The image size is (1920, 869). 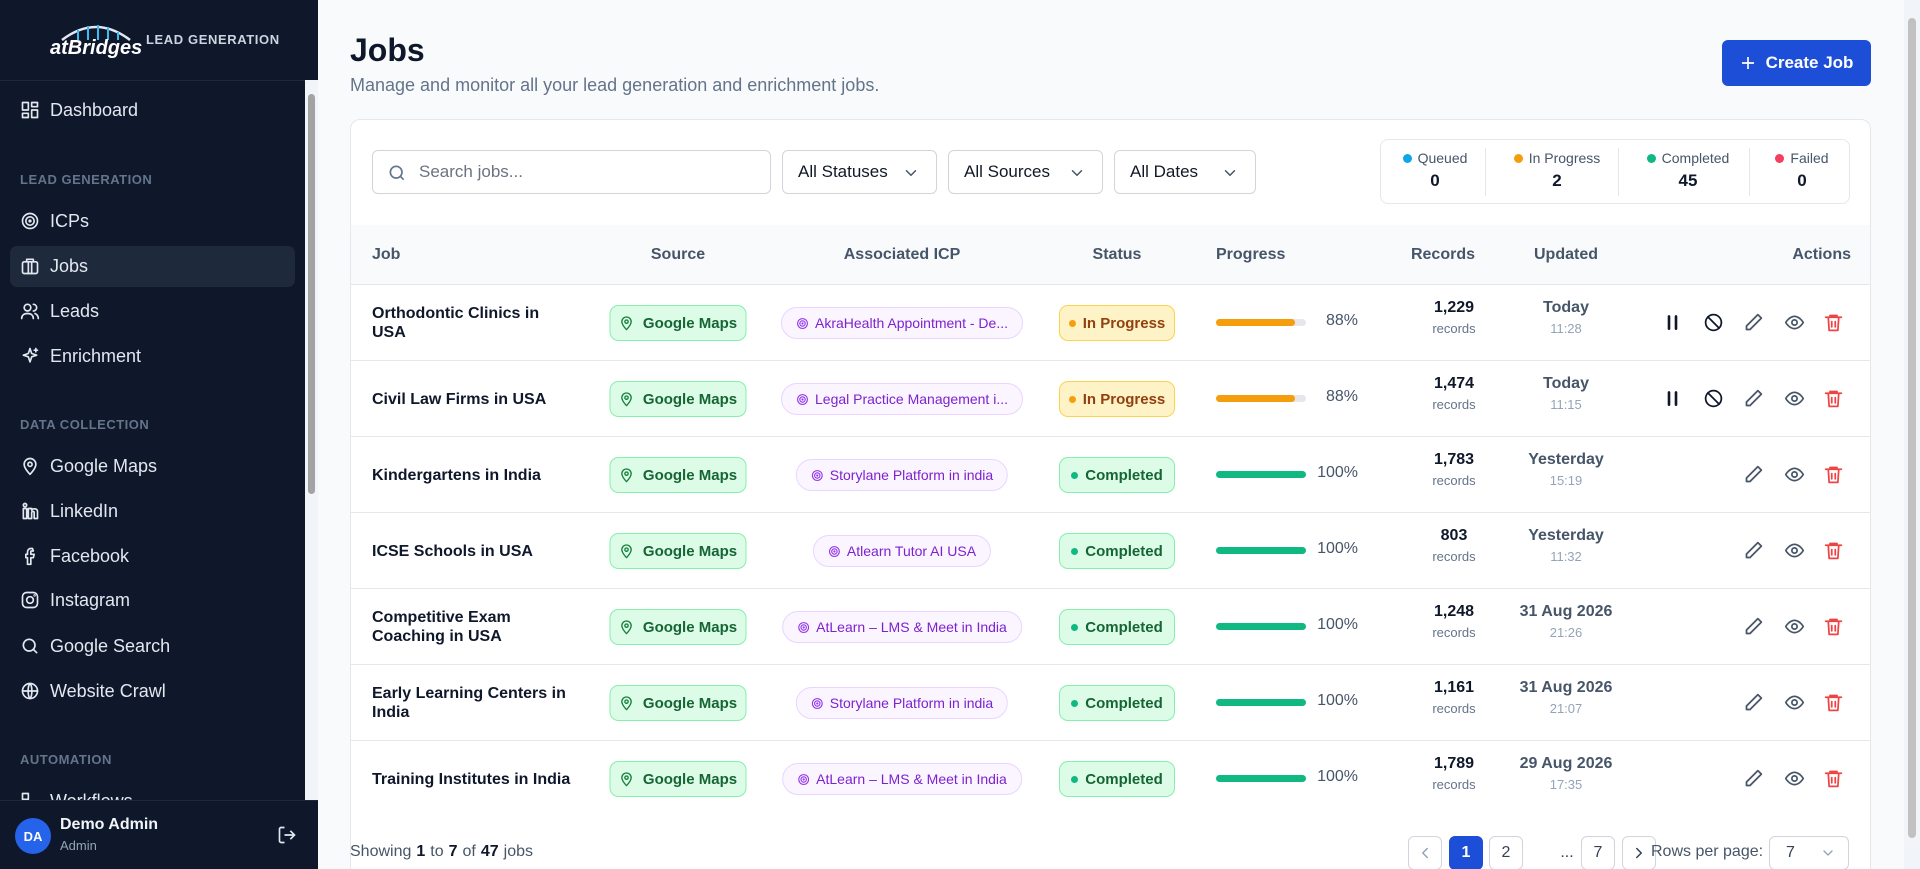 What do you see at coordinates (152, 511) in the screenshot?
I see `nav-item: LinkedIn` at bounding box center [152, 511].